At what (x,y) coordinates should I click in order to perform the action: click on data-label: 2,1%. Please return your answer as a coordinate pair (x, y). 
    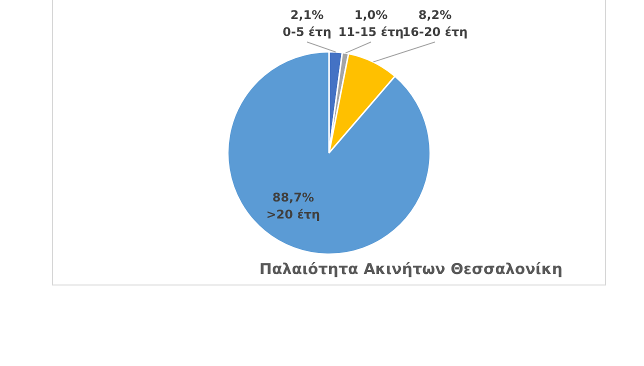
    Looking at the image, I should click on (307, 15).